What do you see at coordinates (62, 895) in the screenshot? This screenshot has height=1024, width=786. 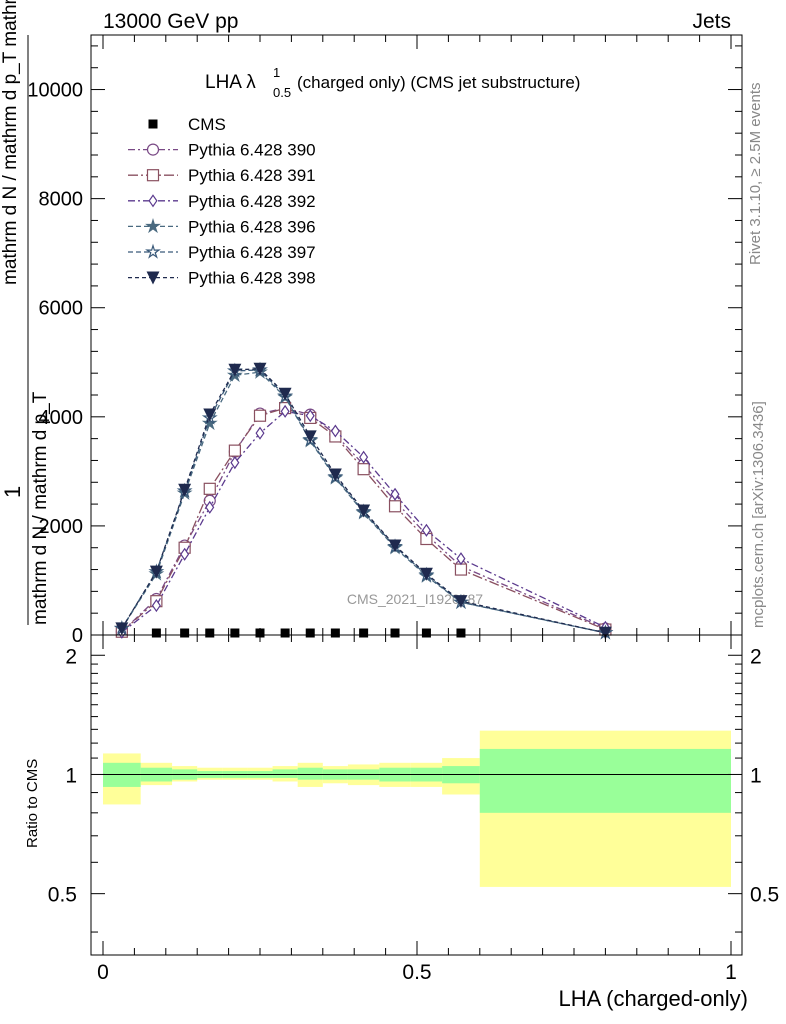 I see `ratio-y-tick-label: 0.5` at bounding box center [62, 895].